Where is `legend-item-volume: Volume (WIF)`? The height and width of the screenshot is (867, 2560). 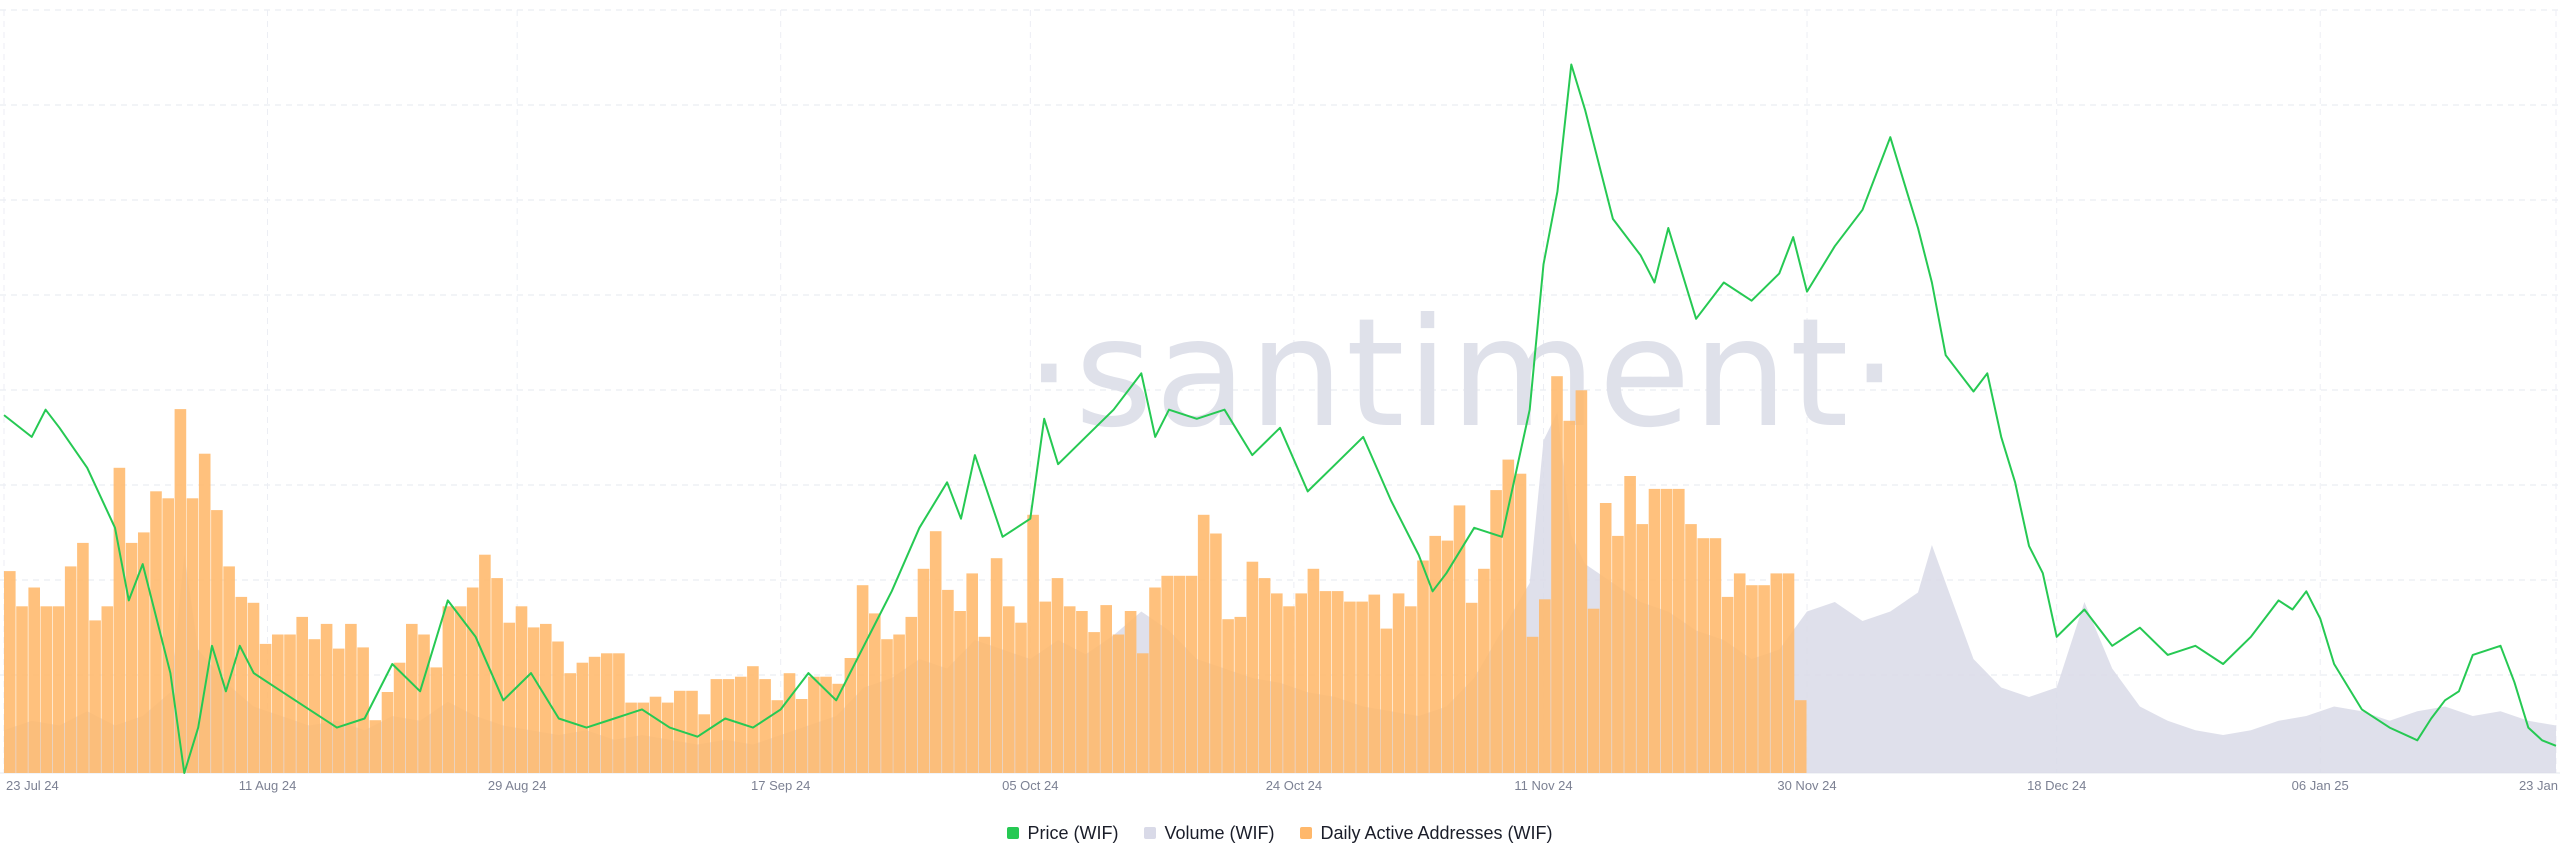
legend-item-volume: Volume (WIF) is located at coordinates (1209, 833).